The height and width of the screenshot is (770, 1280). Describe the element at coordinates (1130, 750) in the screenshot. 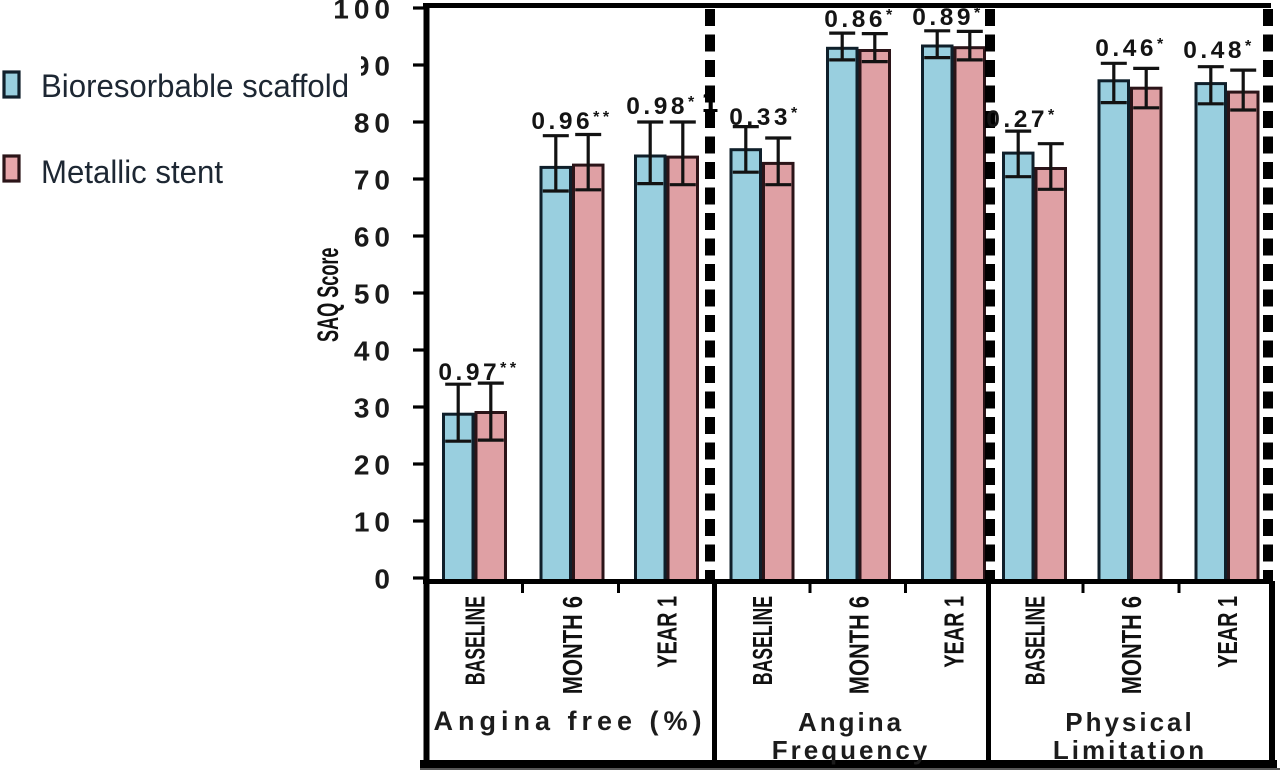

I see `svg-text: Limitation` at that location.